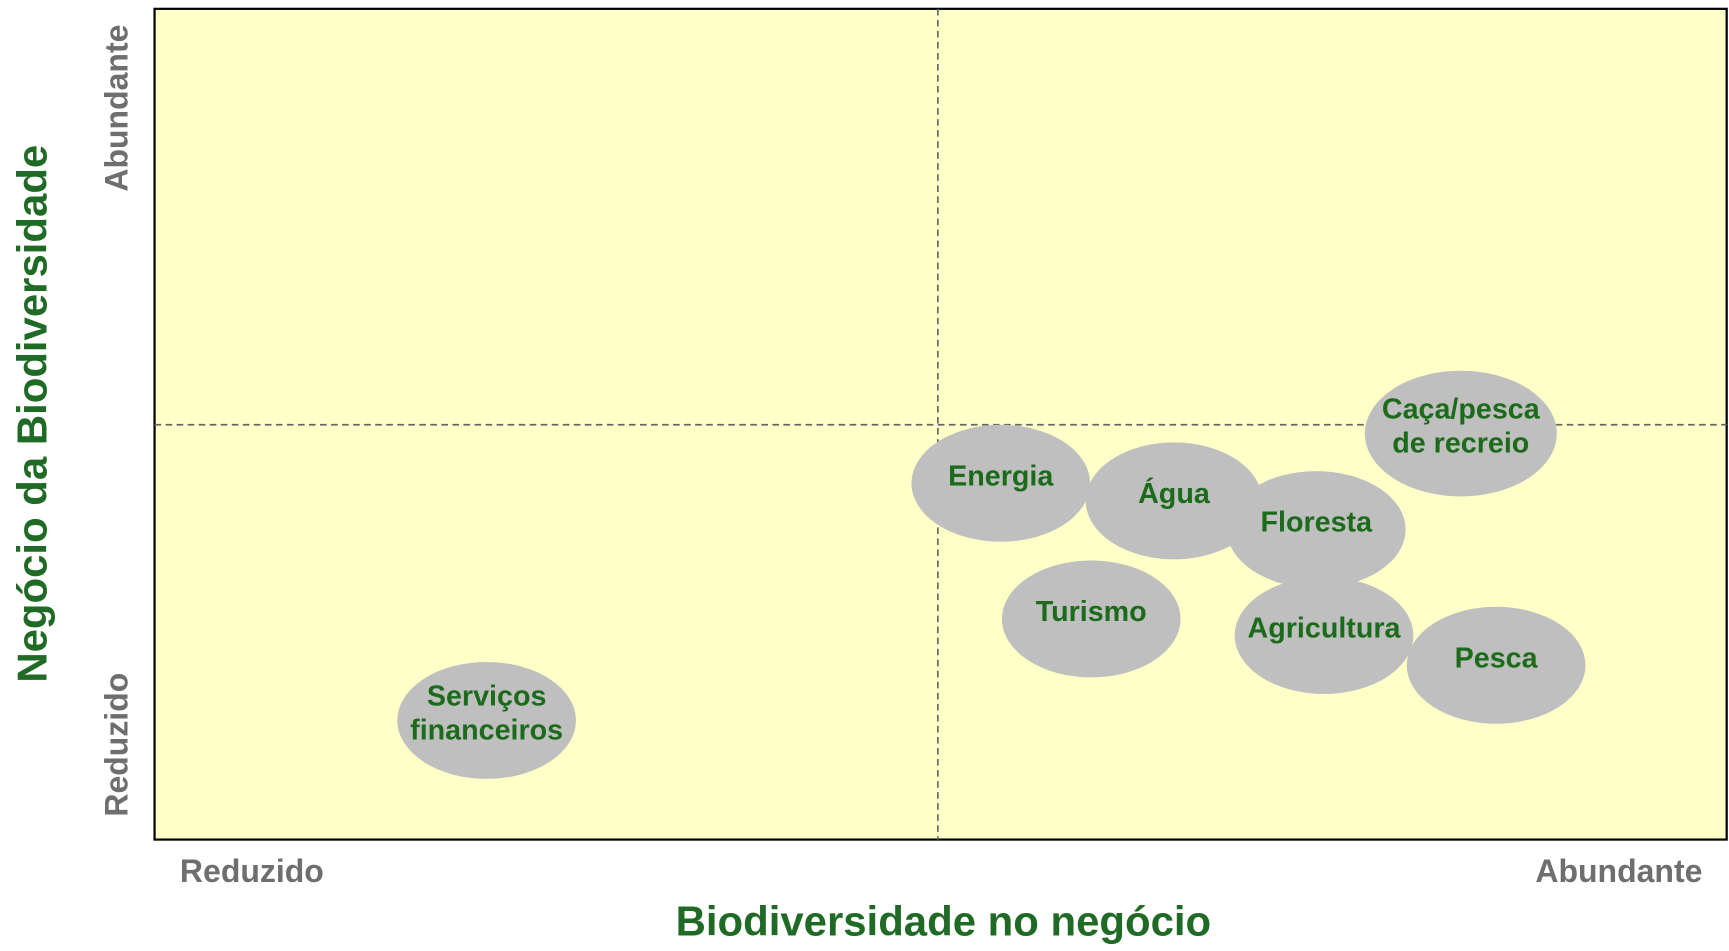 This screenshot has height=951, width=1729. Describe the element at coordinates (486, 731) in the screenshot. I see `node-label: financeiros` at that location.